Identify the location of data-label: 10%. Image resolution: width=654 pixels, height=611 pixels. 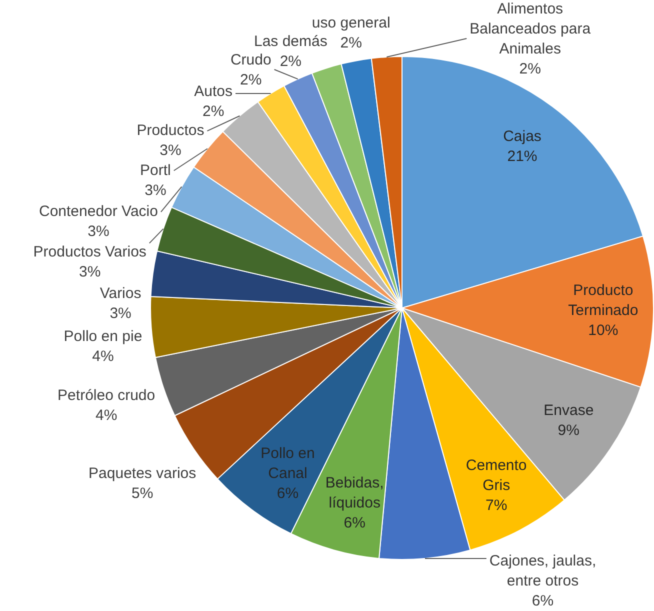
(603, 331).